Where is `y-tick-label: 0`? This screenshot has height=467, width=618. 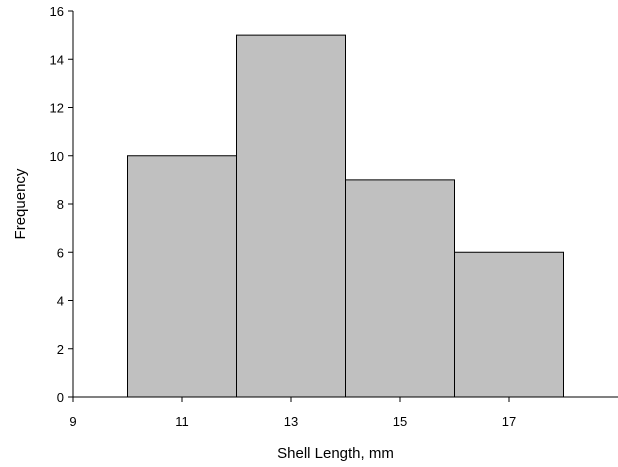
y-tick-label: 0 is located at coordinates (60, 397).